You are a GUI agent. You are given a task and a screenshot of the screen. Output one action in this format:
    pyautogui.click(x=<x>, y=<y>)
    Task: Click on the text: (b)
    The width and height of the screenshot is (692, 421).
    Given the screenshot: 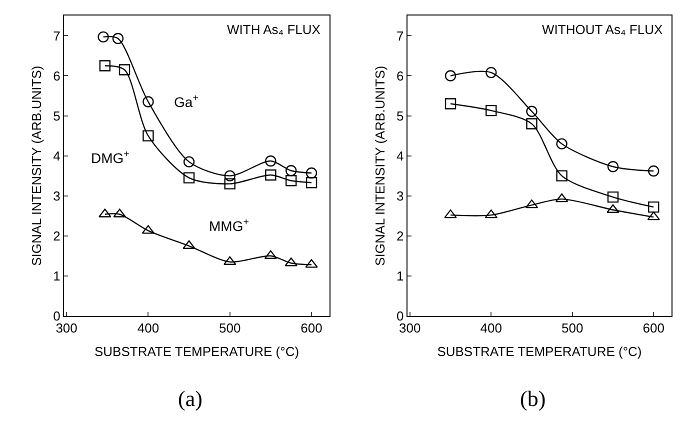 What is the action you would take?
    pyautogui.click(x=533, y=398)
    